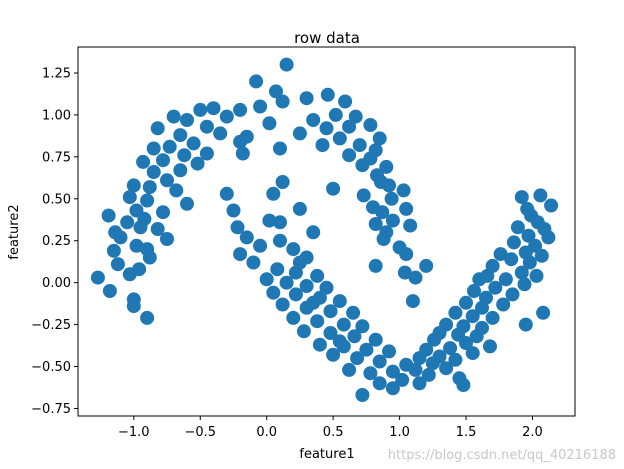 This screenshot has width=624, height=469. I want to click on x-tick-label: 1.0, so click(399, 432).